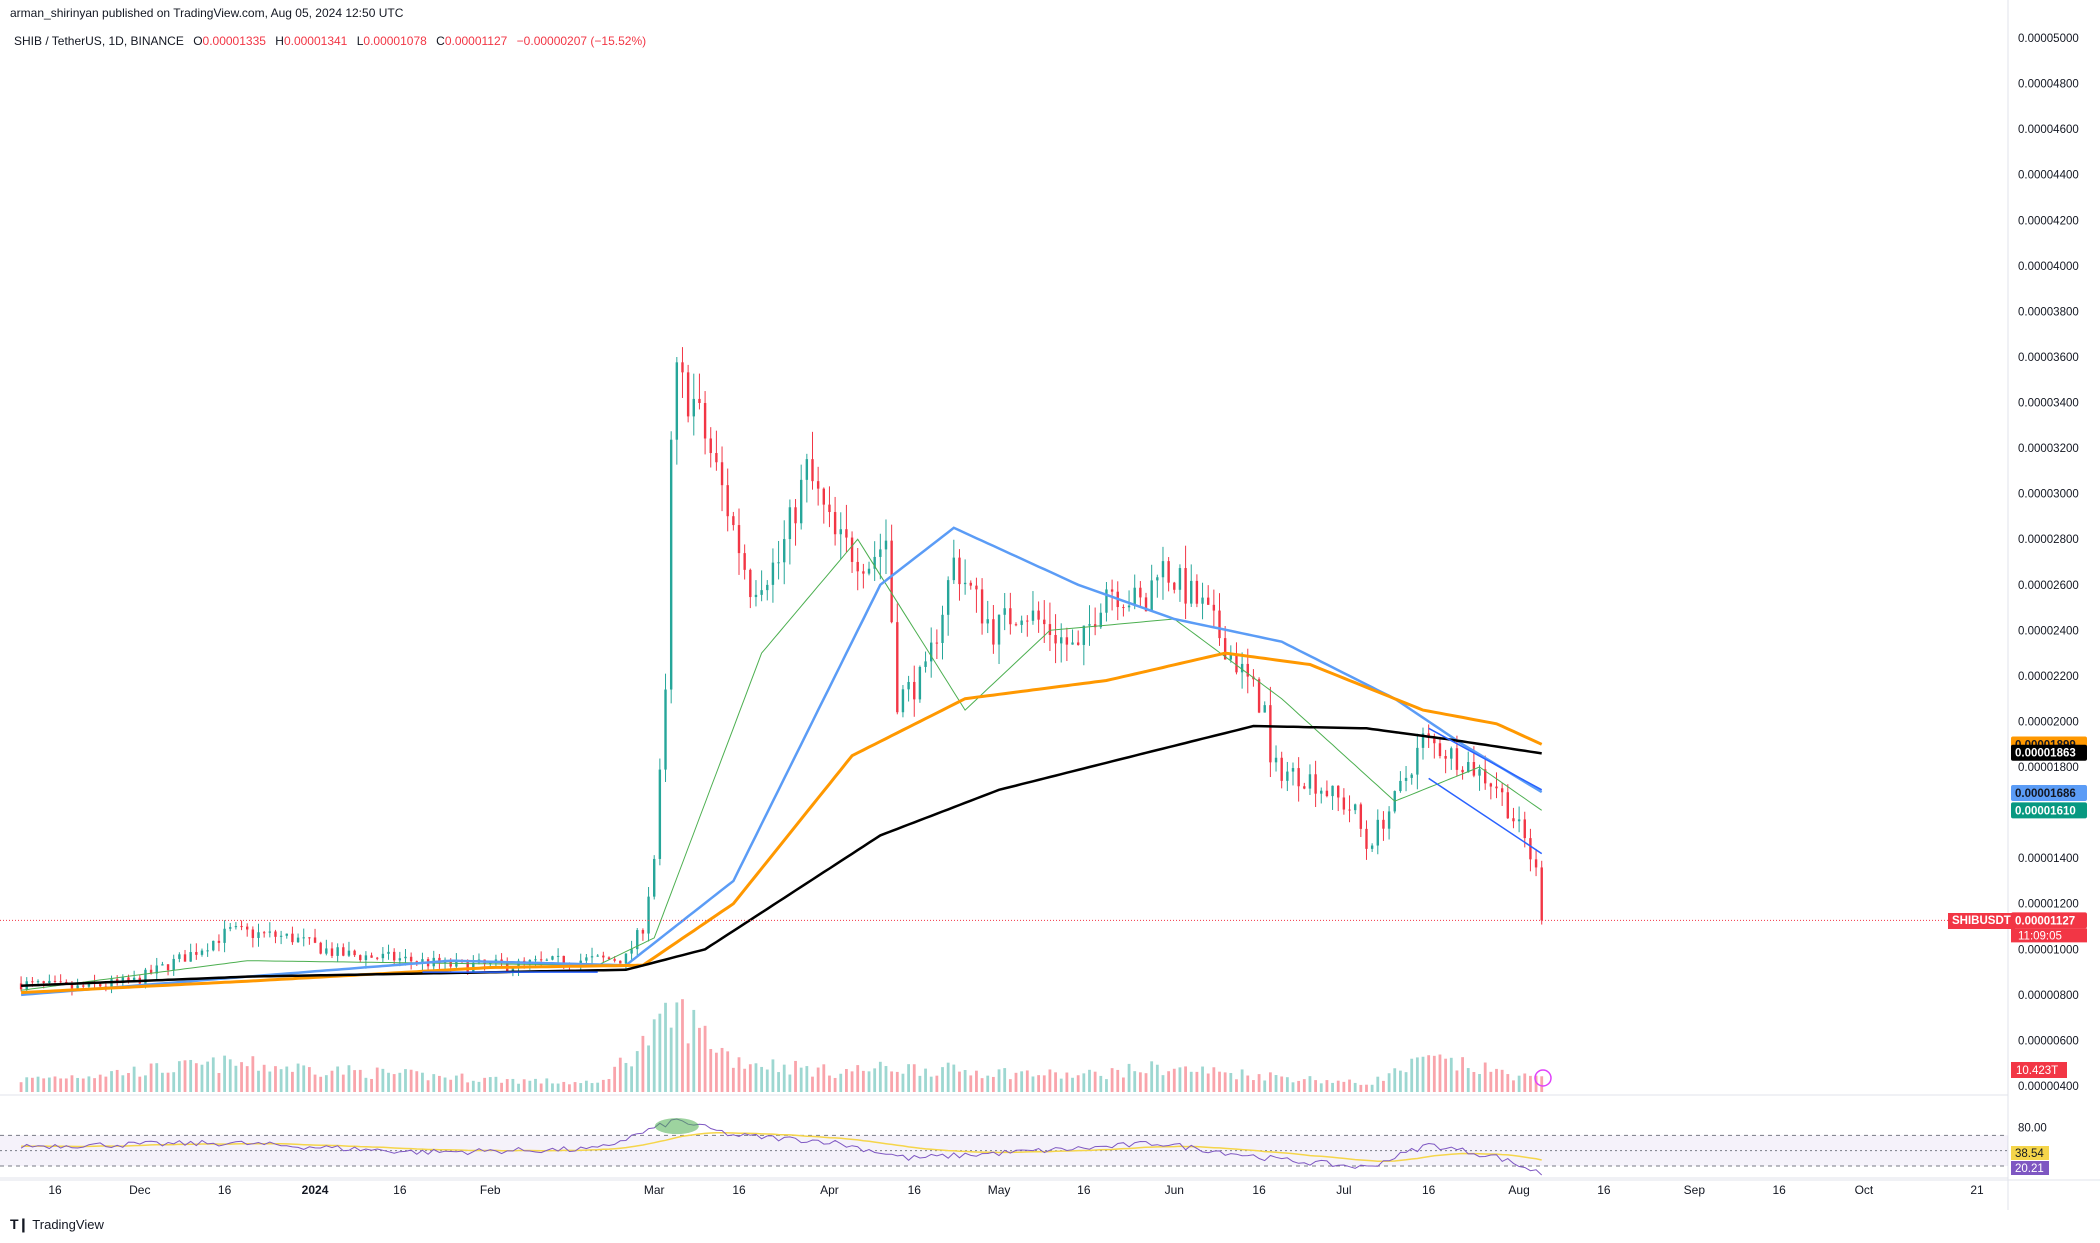 The width and height of the screenshot is (2100, 1243). What do you see at coordinates (99, 41) in the screenshot?
I see `symbol-name: SHIB / TetherUS, 1D, BINANCE` at bounding box center [99, 41].